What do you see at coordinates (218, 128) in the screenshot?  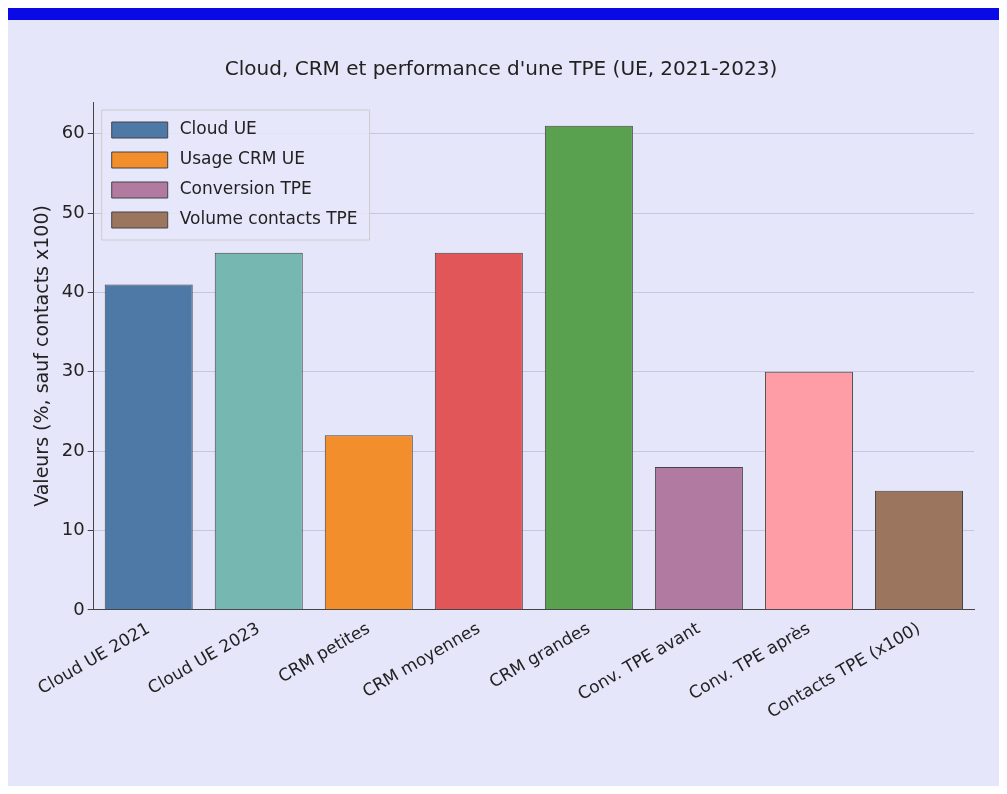 I see `legend-label: Cloud UE` at bounding box center [218, 128].